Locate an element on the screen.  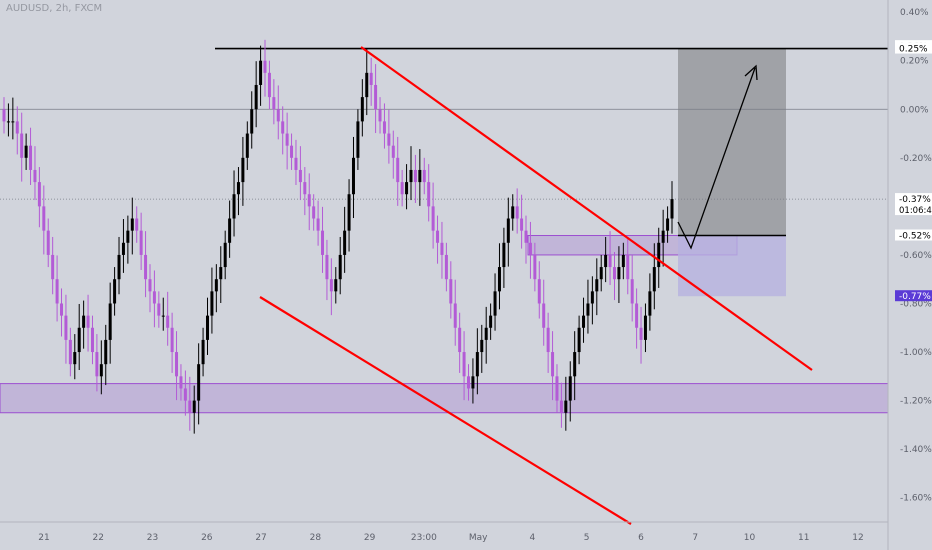
projection-arrow is located at coordinates (716, 158).